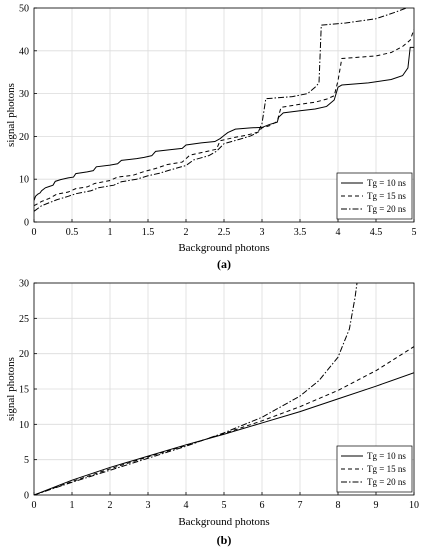 The width and height of the screenshot is (426, 550). I want to click on y-tick-label: 5, so click(26, 460).